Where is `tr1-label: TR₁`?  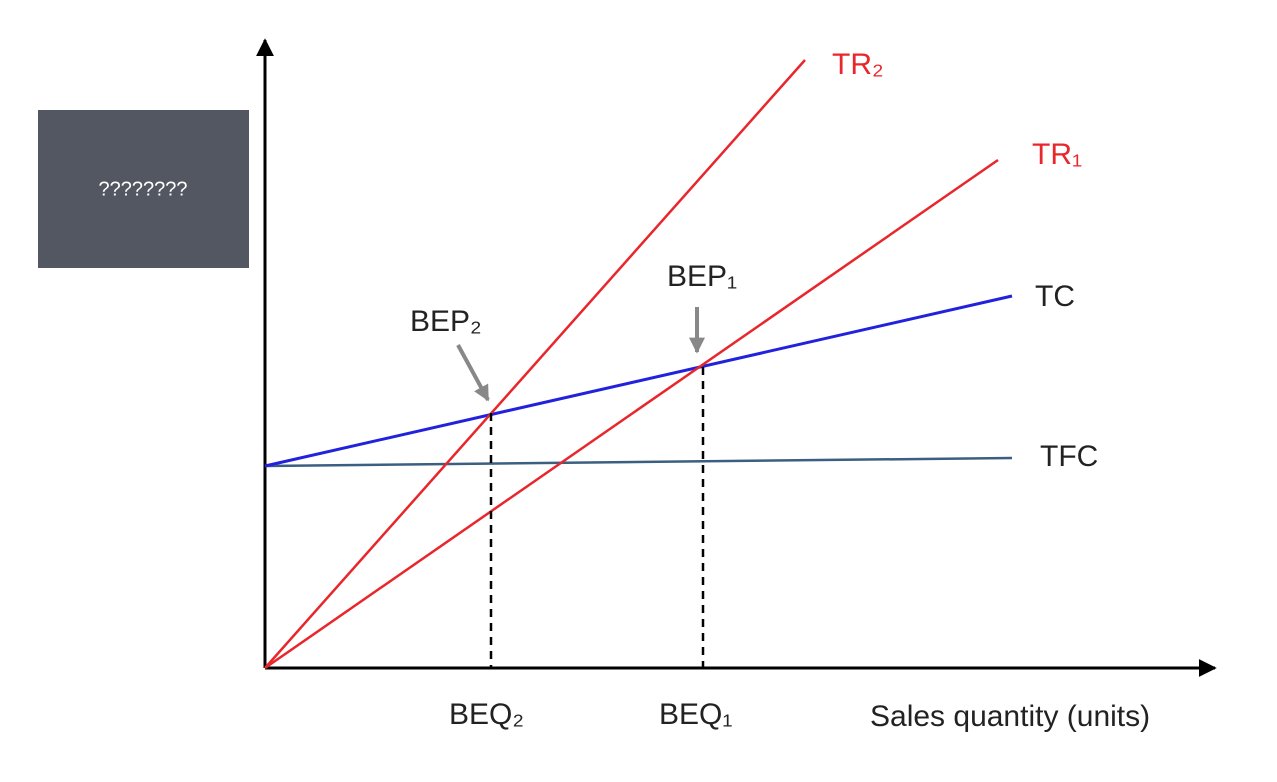
tr1-label: TR₁ is located at coordinates (1057, 154).